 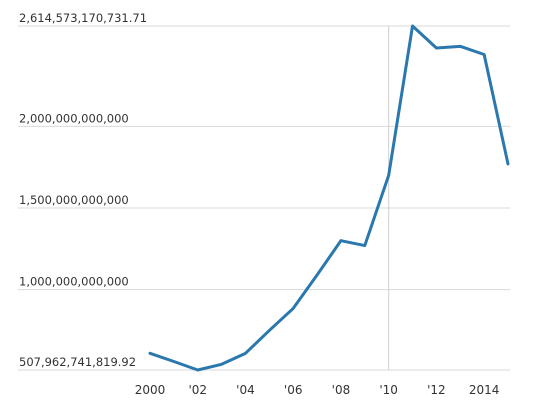 What do you see at coordinates (74, 200) in the screenshot?
I see `y-tick-label: 1,500,000,000,000` at bounding box center [74, 200].